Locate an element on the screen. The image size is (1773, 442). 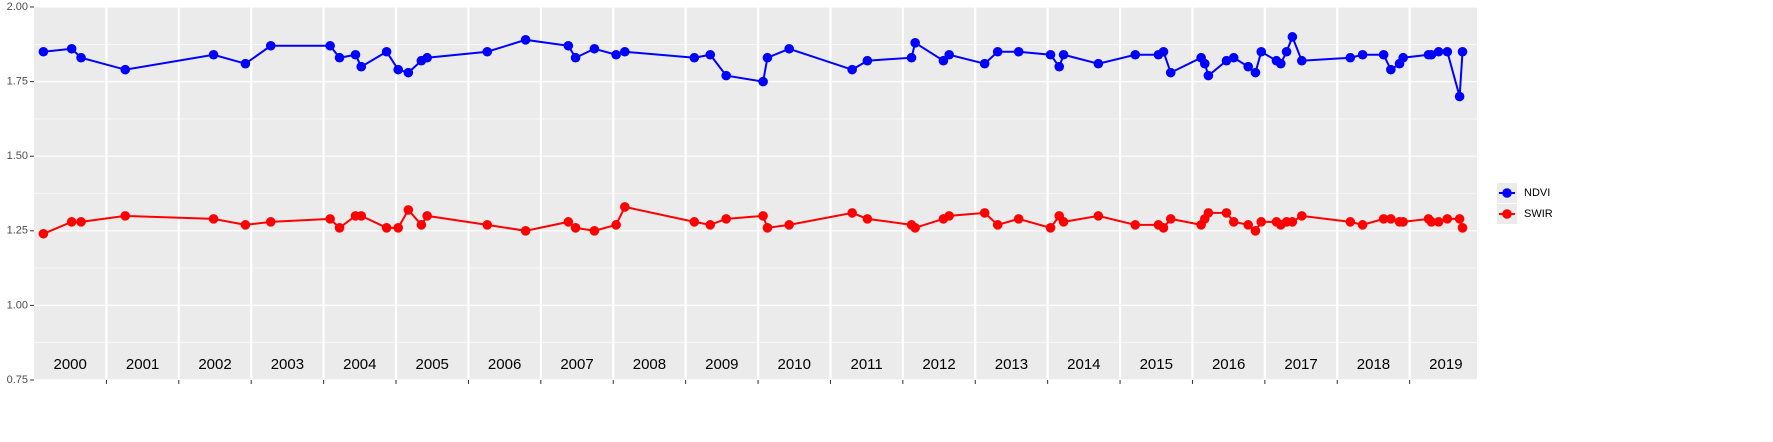
legend-label: NDVI is located at coordinates (1537, 193).